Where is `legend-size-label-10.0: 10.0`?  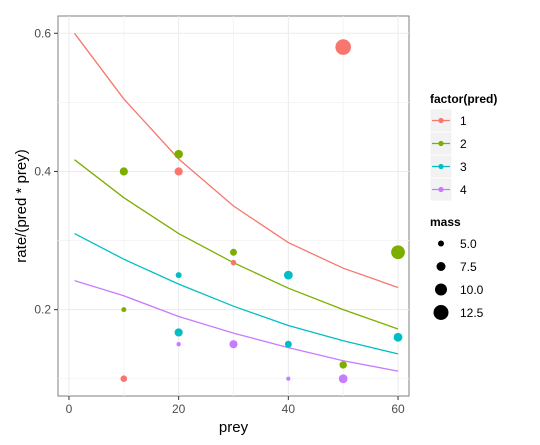 legend-size-label-10.0: 10.0 is located at coordinates (472, 290).